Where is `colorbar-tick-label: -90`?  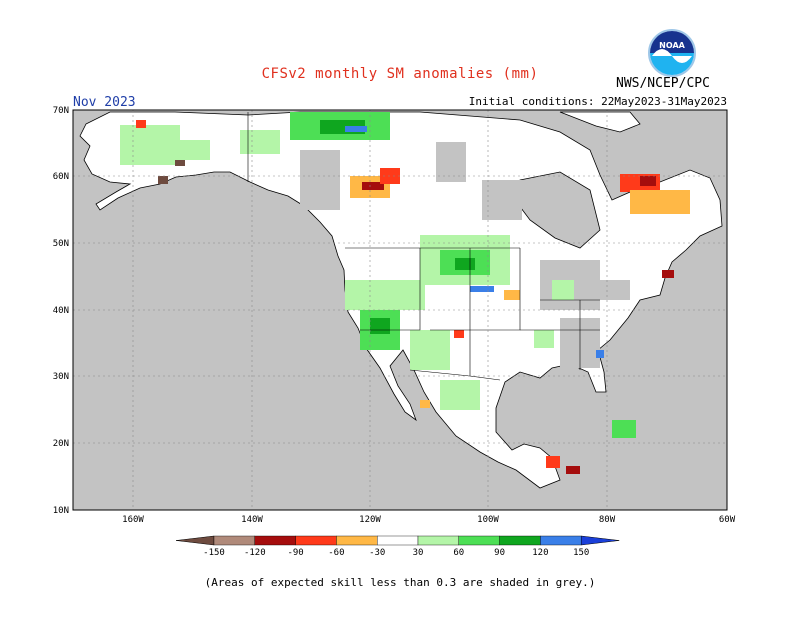 colorbar-tick-label: -90 is located at coordinates (295, 553).